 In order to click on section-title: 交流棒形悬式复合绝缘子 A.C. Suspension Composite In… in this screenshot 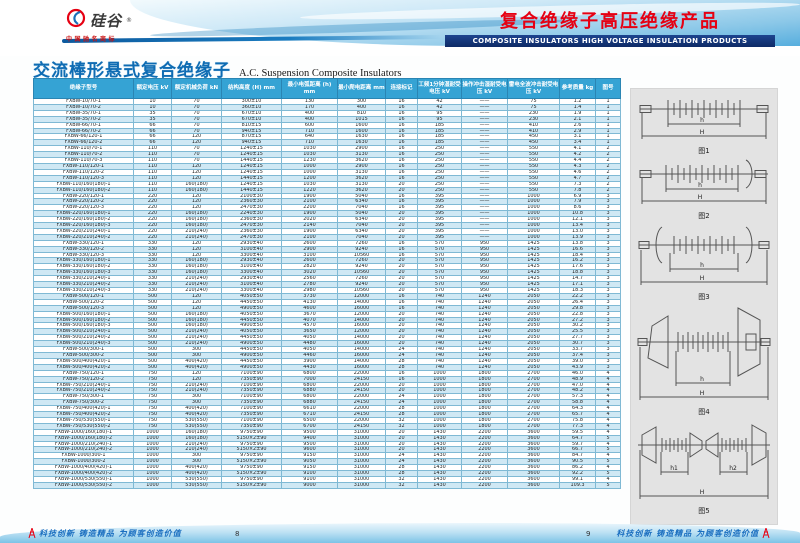, I will do `click(313, 68)`.